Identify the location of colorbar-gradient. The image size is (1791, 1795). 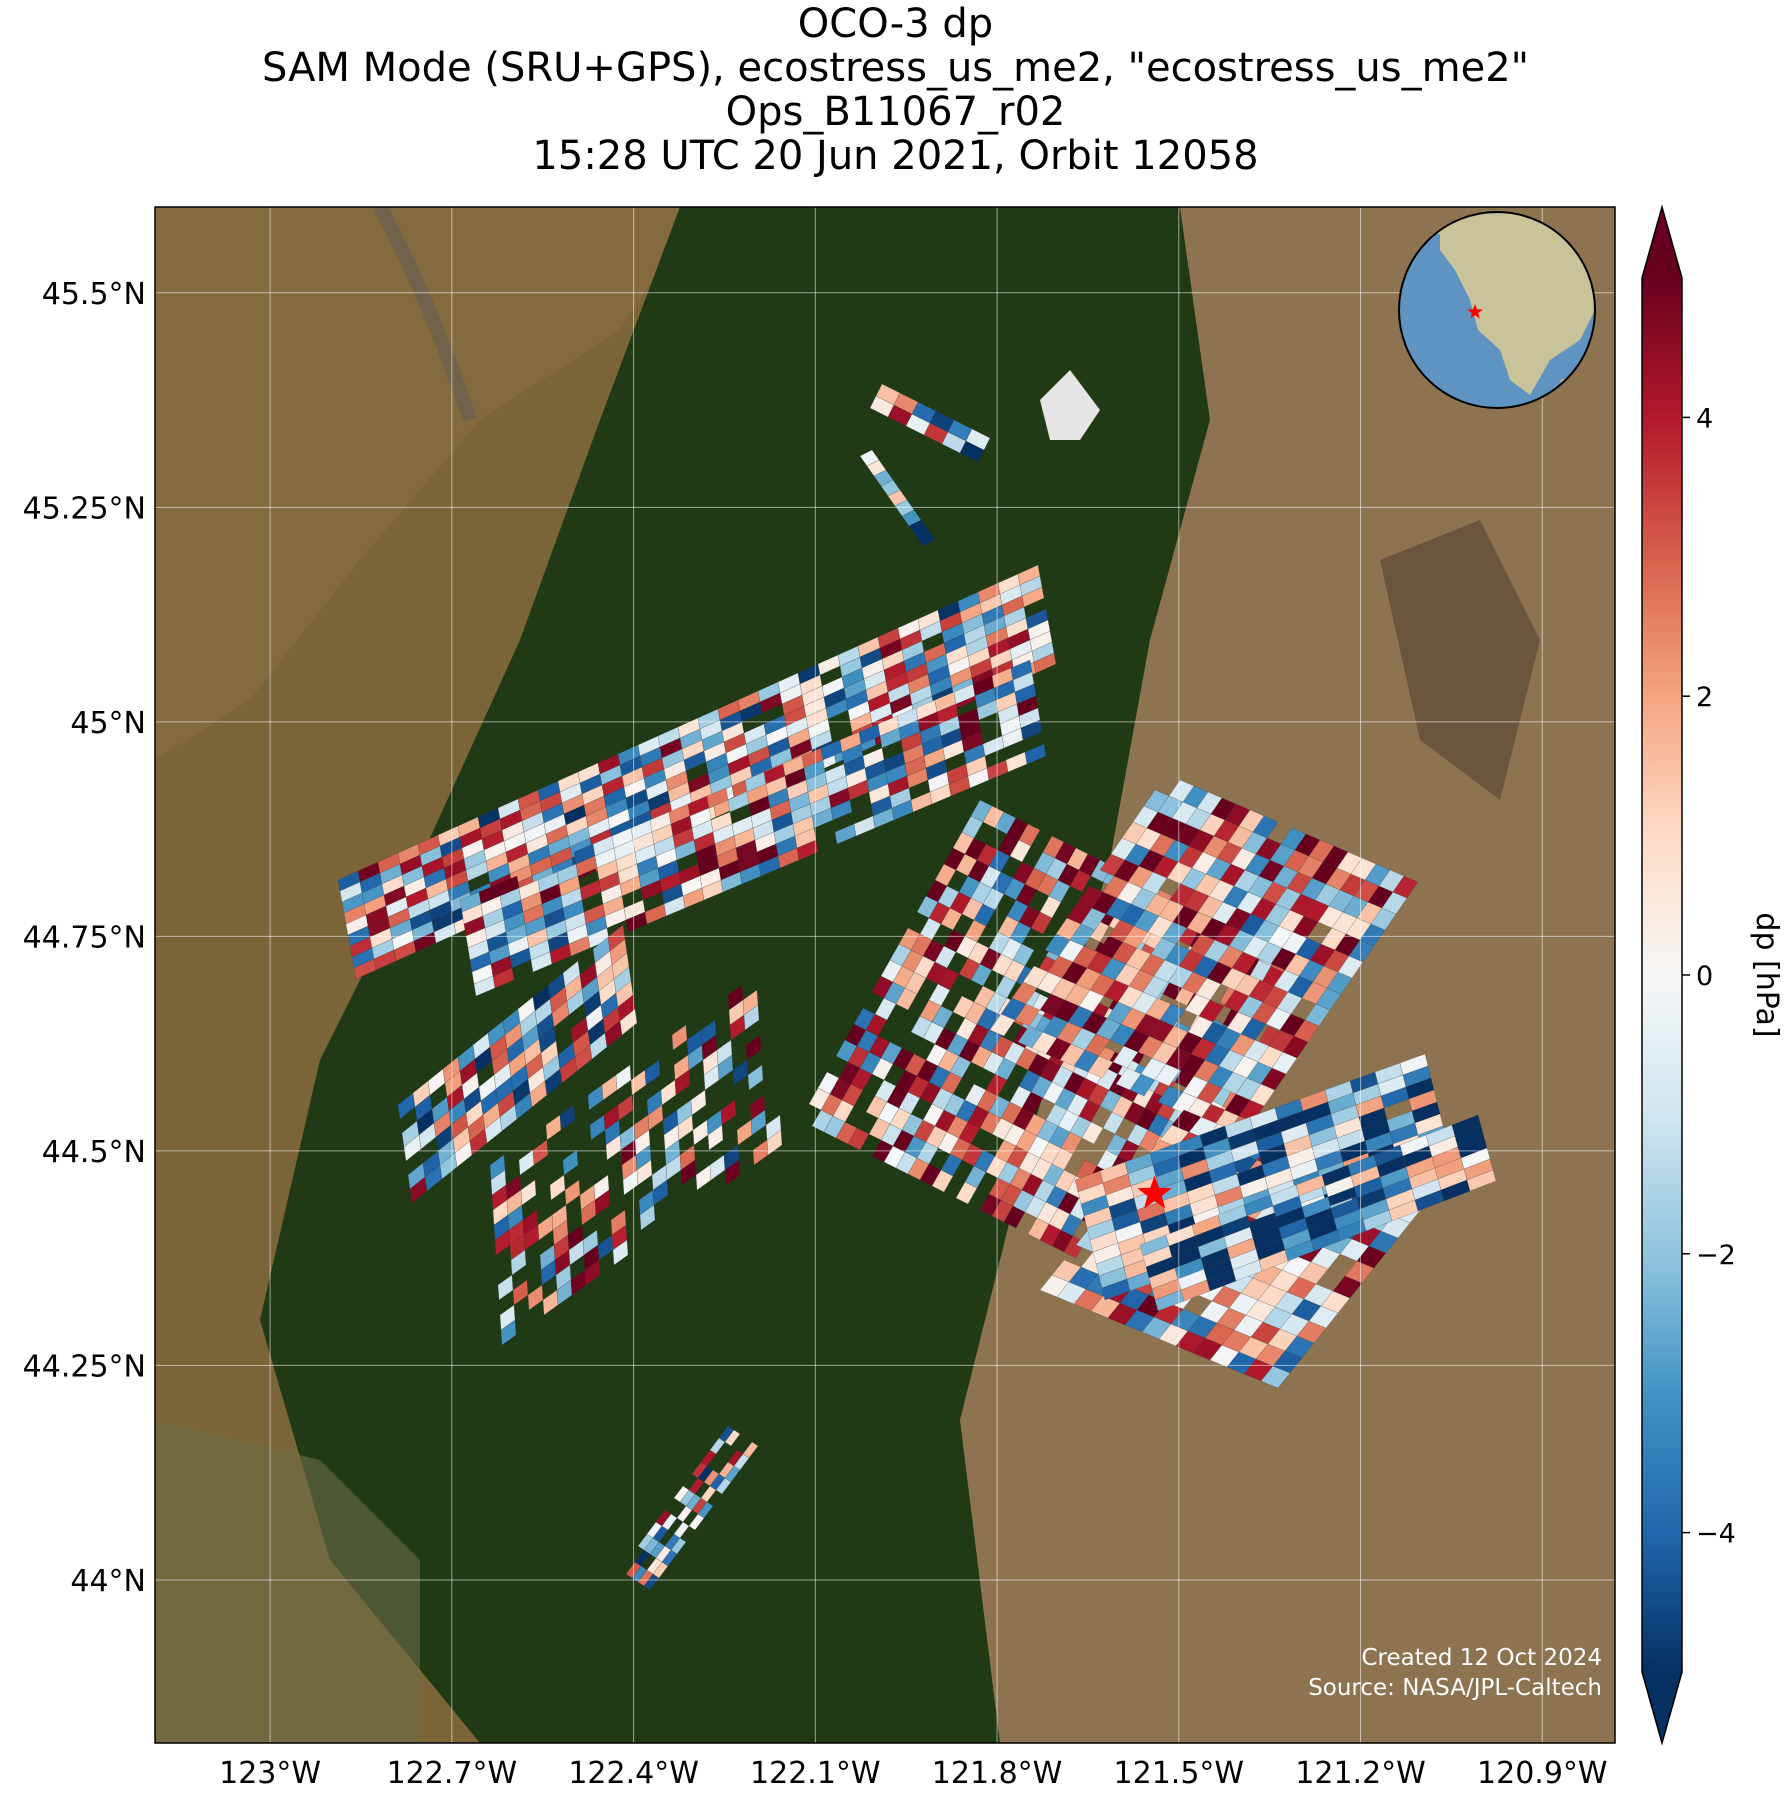
(1662, 975).